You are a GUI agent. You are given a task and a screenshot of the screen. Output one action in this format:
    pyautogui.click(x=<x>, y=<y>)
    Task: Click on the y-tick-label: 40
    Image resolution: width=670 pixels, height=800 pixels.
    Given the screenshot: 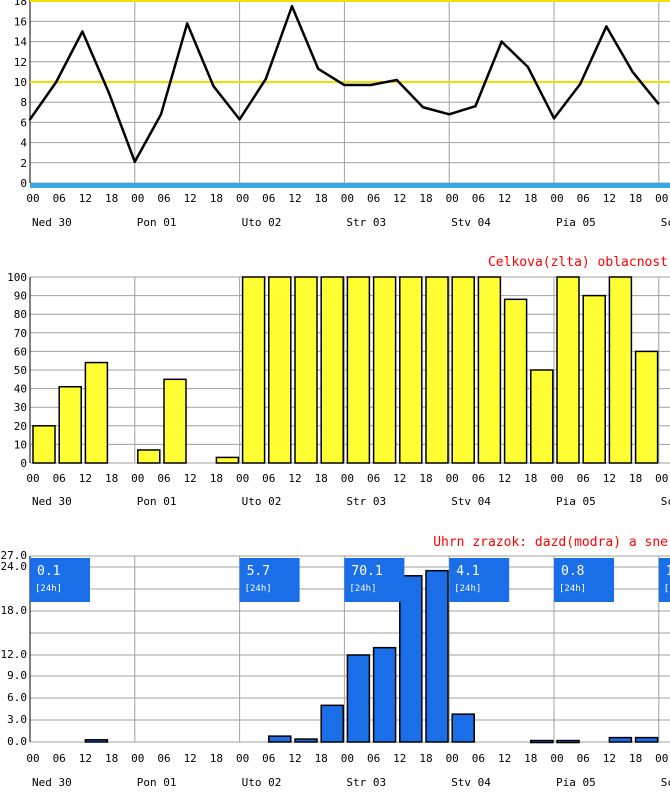 What is the action you would take?
    pyautogui.click(x=20, y=389)
    